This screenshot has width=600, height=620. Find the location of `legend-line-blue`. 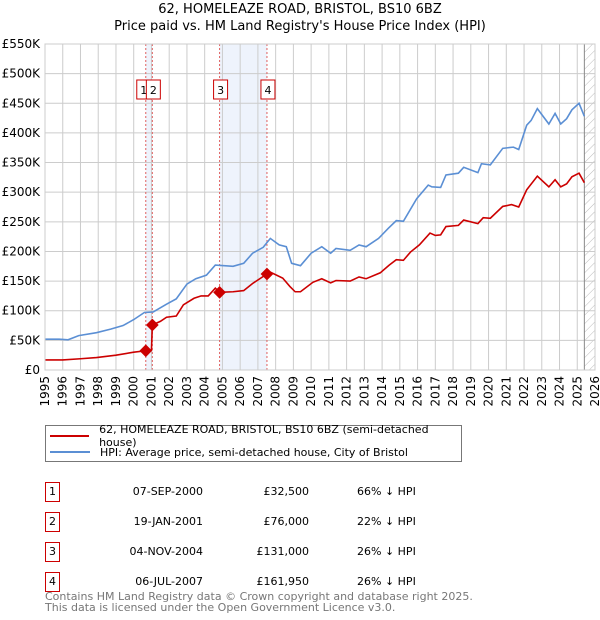

legend-line-blue is located at coordinates (70, 452).